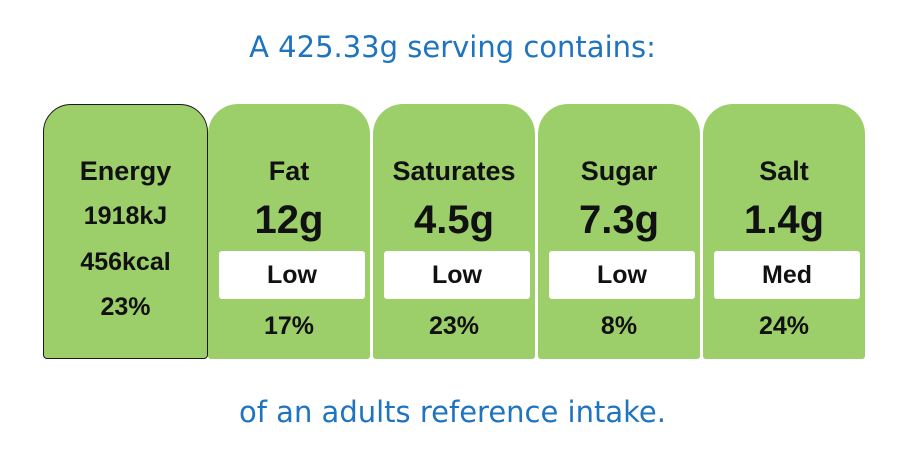 This screenshot has width=905, height=450. Describe the element at coordinates (289, 171) in the screenshot. I see `nutrient-label: Fat` at that location.